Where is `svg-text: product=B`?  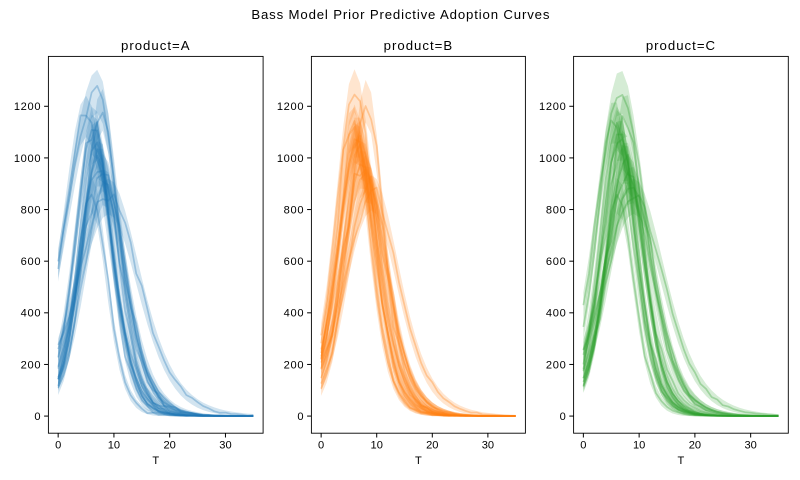
svg-text: product=B is located at coordinates (418, 45).